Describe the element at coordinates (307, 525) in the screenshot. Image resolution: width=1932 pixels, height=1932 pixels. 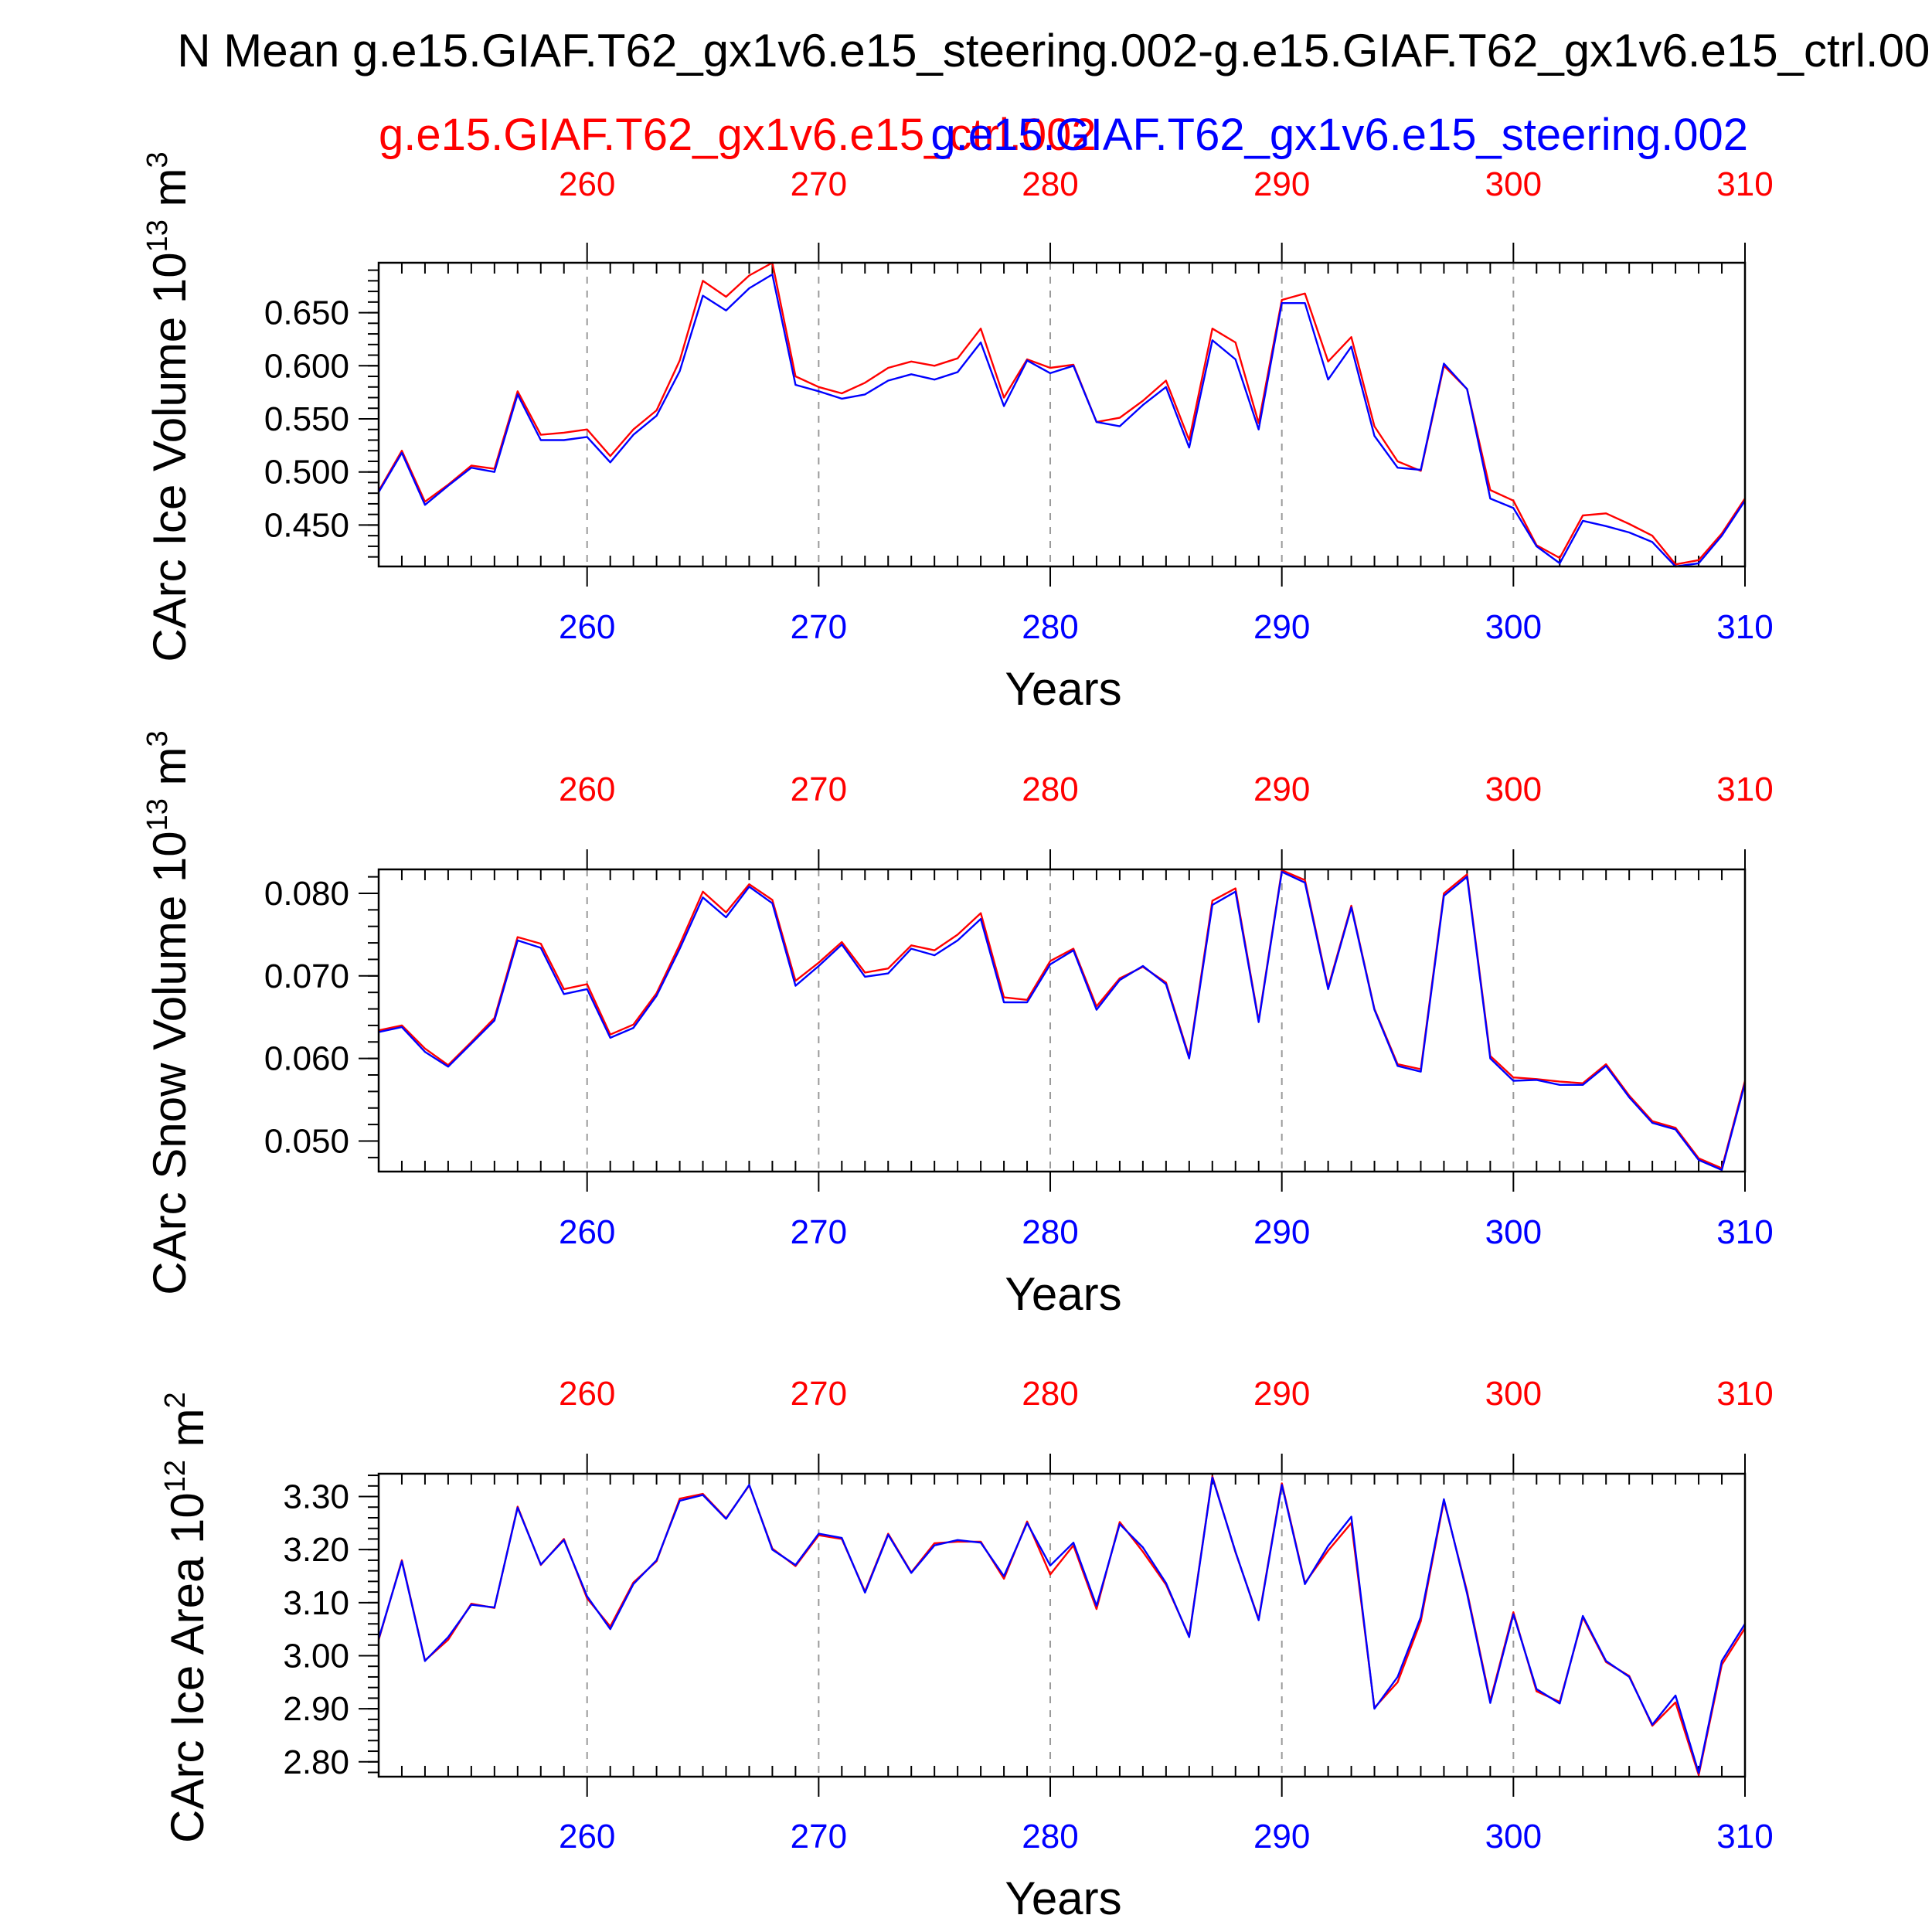
I see `y-tick-label: 0.450` at that location.